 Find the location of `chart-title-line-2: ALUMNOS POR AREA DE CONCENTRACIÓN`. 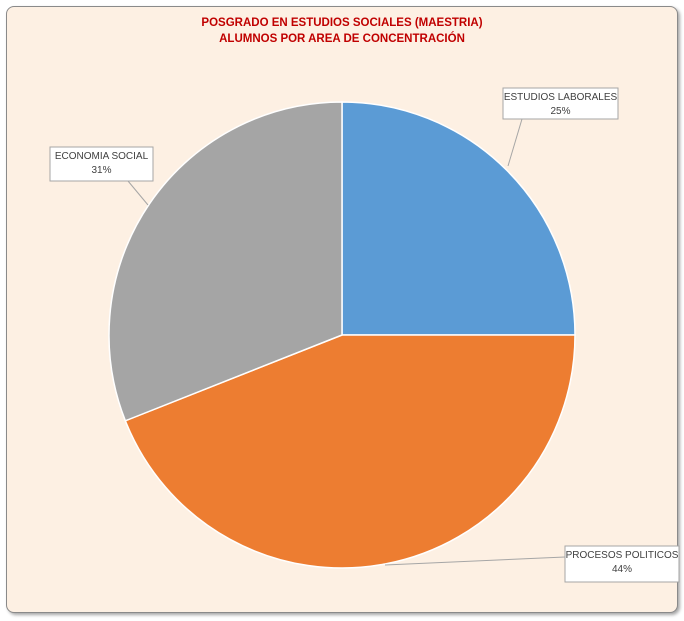

chart-title-line-2: ALUMNOS POR AREA DE CONCENTRACIÓN is located at coordinates (342, 39).